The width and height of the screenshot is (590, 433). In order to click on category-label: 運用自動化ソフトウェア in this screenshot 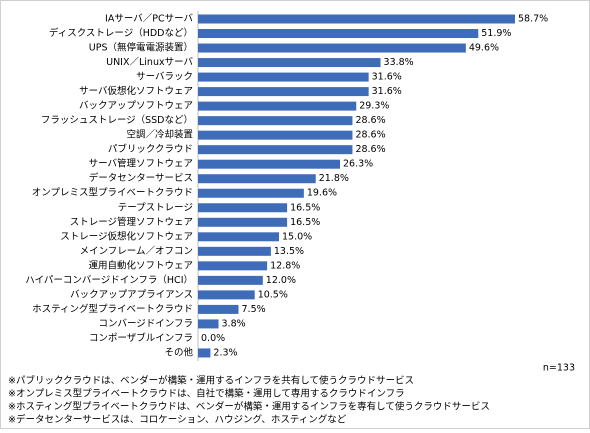, I will do `click(140, 265)`.